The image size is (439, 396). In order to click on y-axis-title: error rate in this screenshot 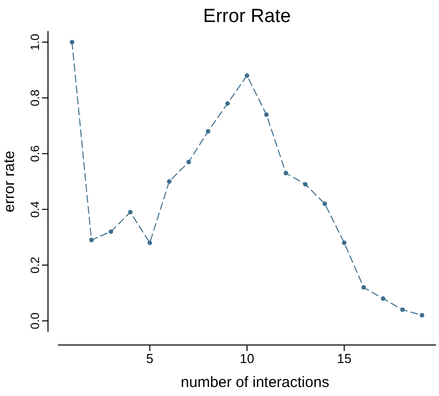, I will do `click(9, 181)`.